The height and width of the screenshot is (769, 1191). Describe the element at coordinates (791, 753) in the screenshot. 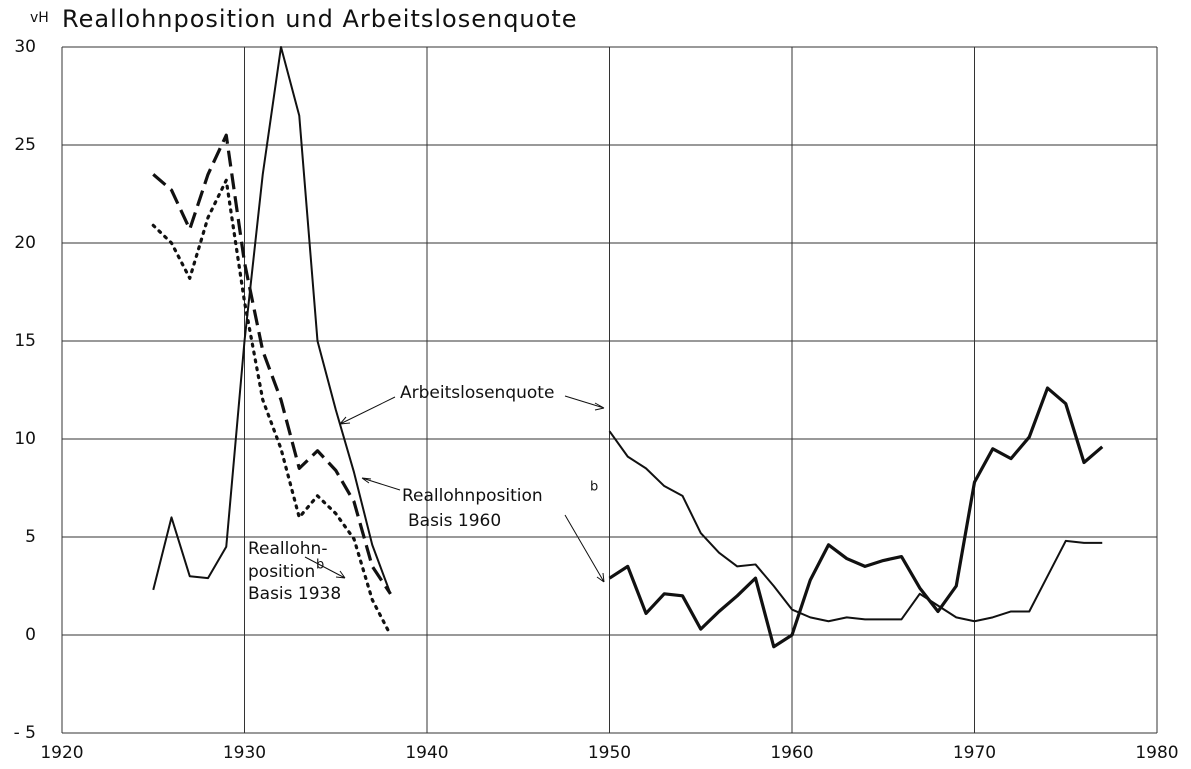

I see `x-tick-label: 1960` at that location.